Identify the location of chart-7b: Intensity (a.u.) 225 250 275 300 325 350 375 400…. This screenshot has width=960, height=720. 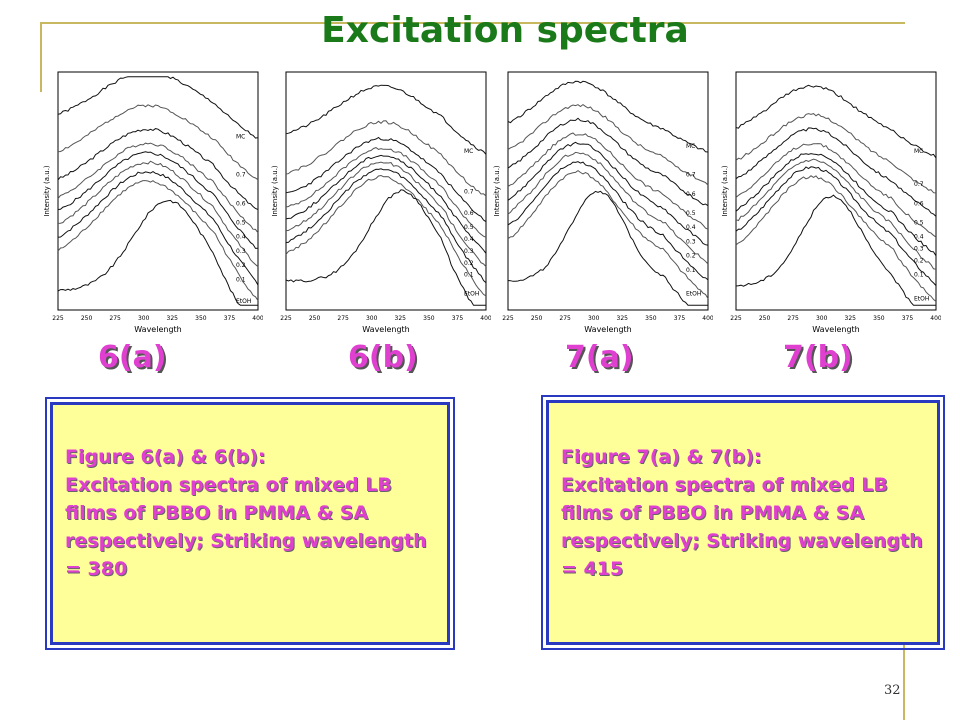
(828, 205).